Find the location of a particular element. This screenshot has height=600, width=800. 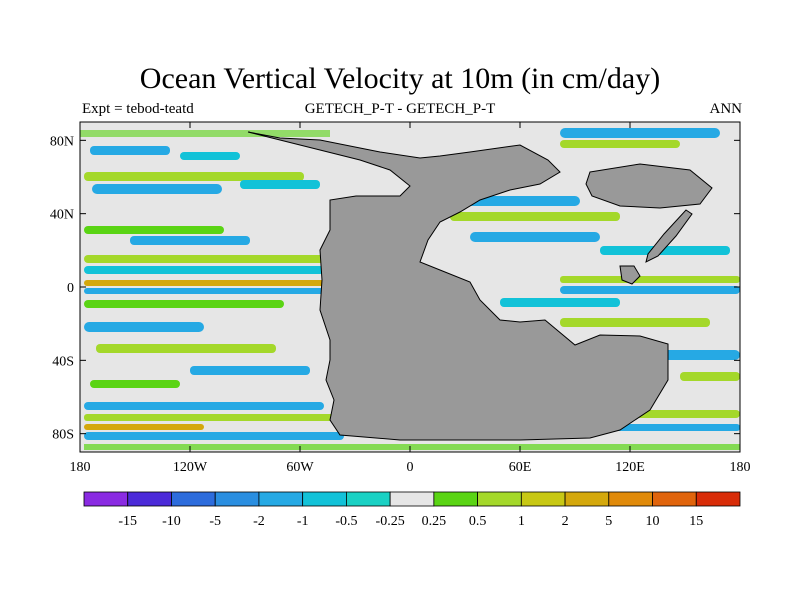

colorbar: -15 -10 -5 -2 -1 -0.5 -0.25 0.25 0.5 1 2 5 10 15 is located at coordinates (412, 510).